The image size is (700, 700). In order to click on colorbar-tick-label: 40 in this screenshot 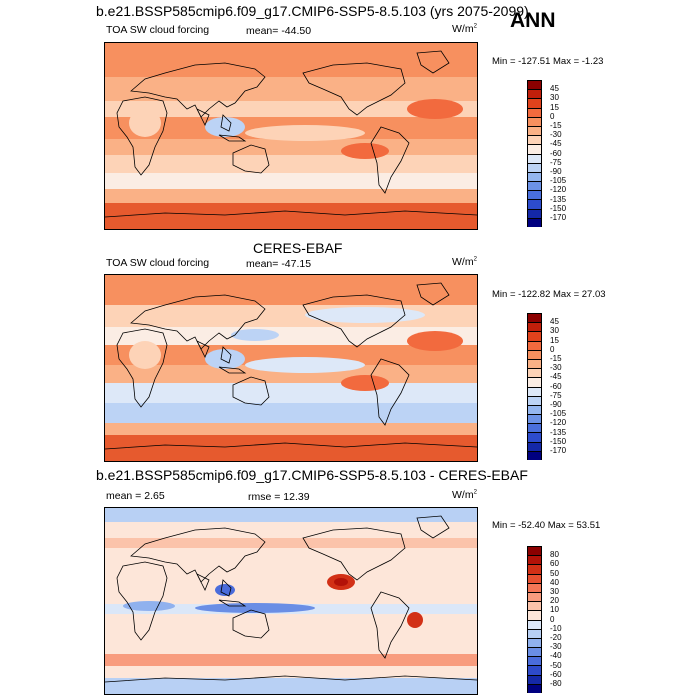, I will do `click(554, 582)`.